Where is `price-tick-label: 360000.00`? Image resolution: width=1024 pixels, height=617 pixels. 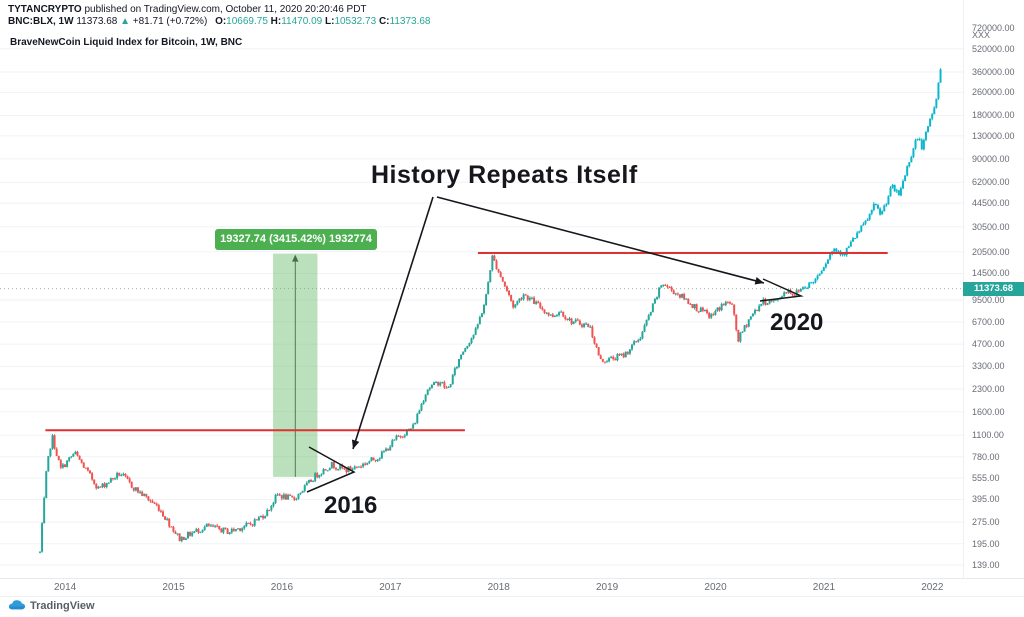 price-tick-label: 360000.00 is located at coordinates (993, 71).